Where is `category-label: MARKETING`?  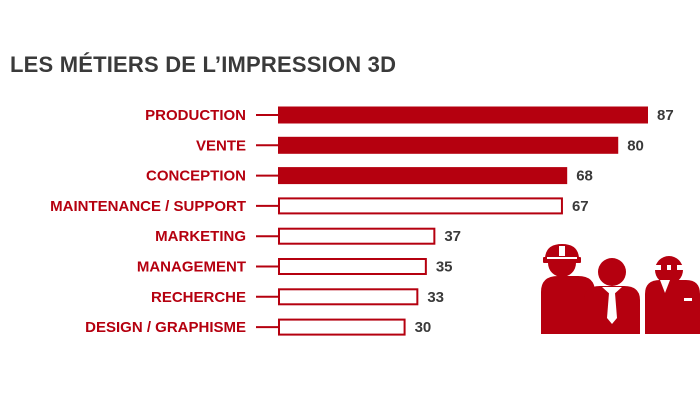 category-label: MARKETING is located at coordinates (200, 236).